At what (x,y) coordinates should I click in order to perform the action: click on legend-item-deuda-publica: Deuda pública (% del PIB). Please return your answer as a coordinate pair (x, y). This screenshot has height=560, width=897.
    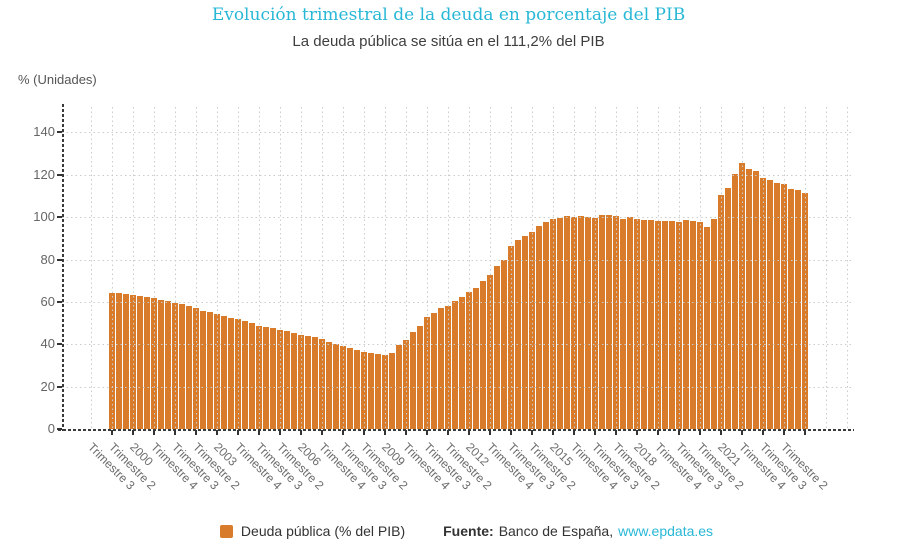
    Looking at the image, I should click on (312, 531).